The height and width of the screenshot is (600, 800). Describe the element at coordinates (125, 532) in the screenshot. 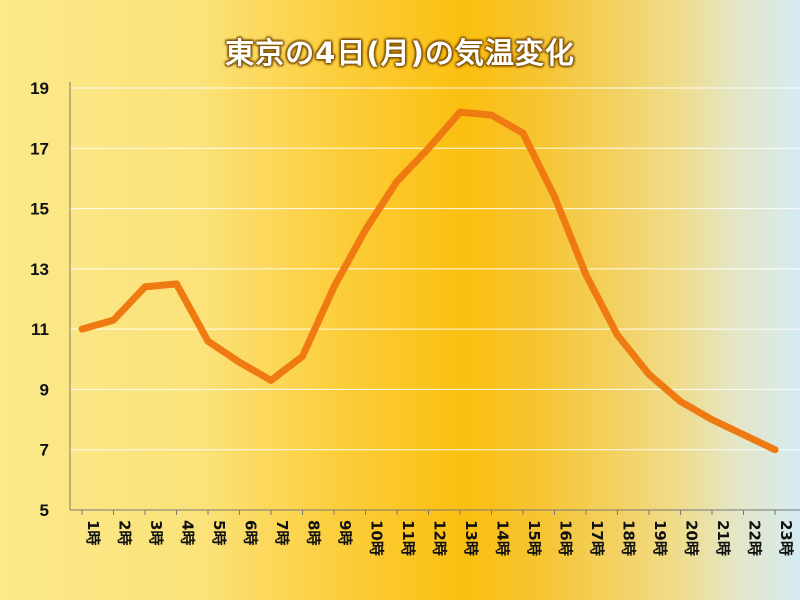

I see `x-tick-label: 2時` at that location.